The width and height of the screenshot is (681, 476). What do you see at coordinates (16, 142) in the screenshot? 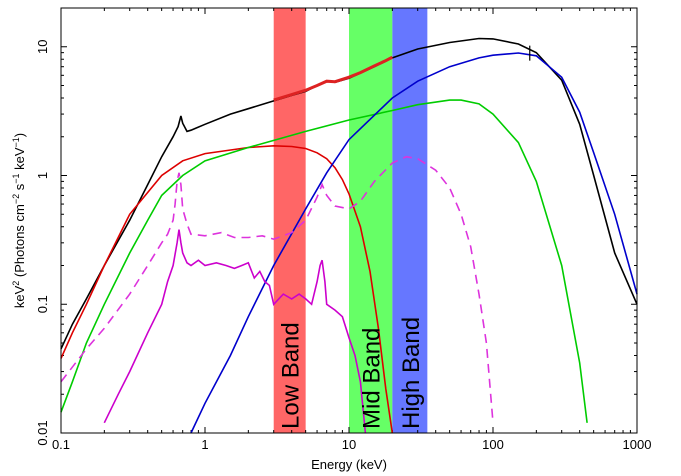
I see `y-axis-title-sup4: −1` at bounding box center [16, 142].